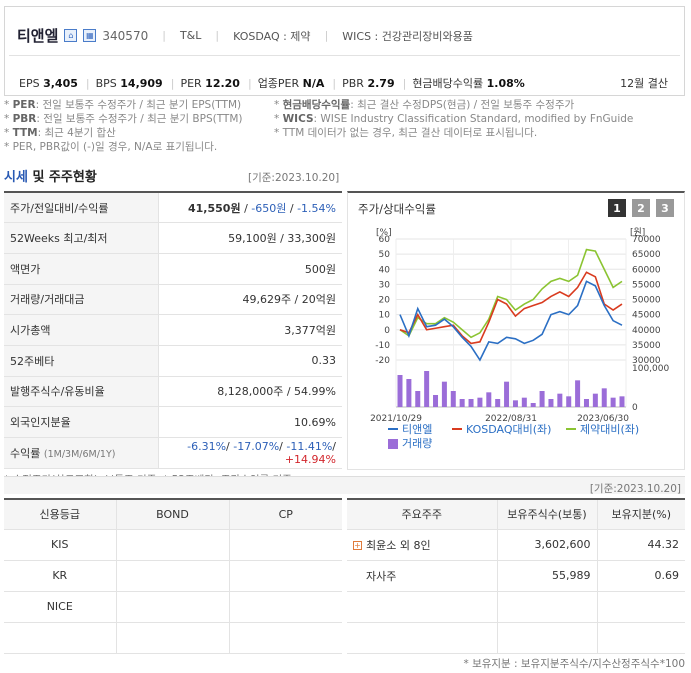 The width and height of the screenshot is (691, 673). Describe the element at coordinates (357, 545) in the screenshot. I see `expand-icon: +` at that location.